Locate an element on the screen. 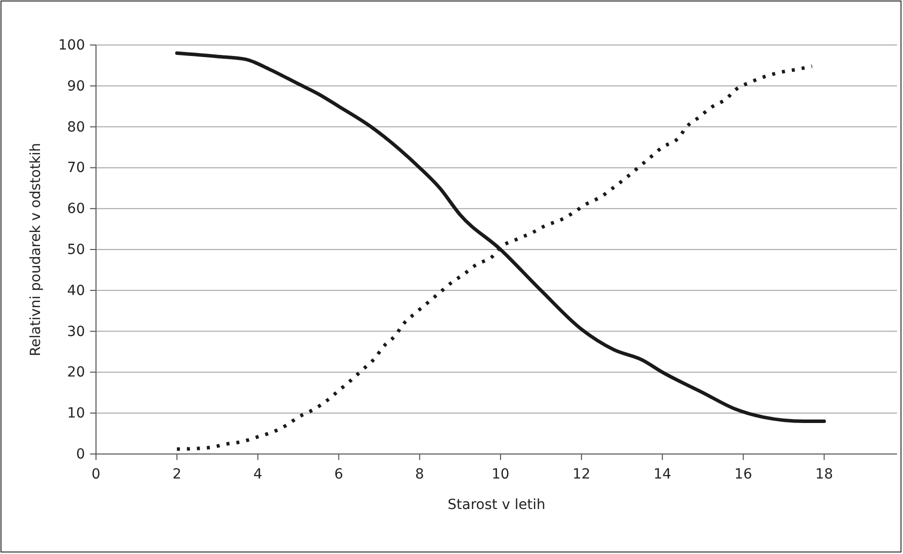 The height and width of the screenshot is (554, 903). x-tick-label: 16 is located at coordinates (743, 474).